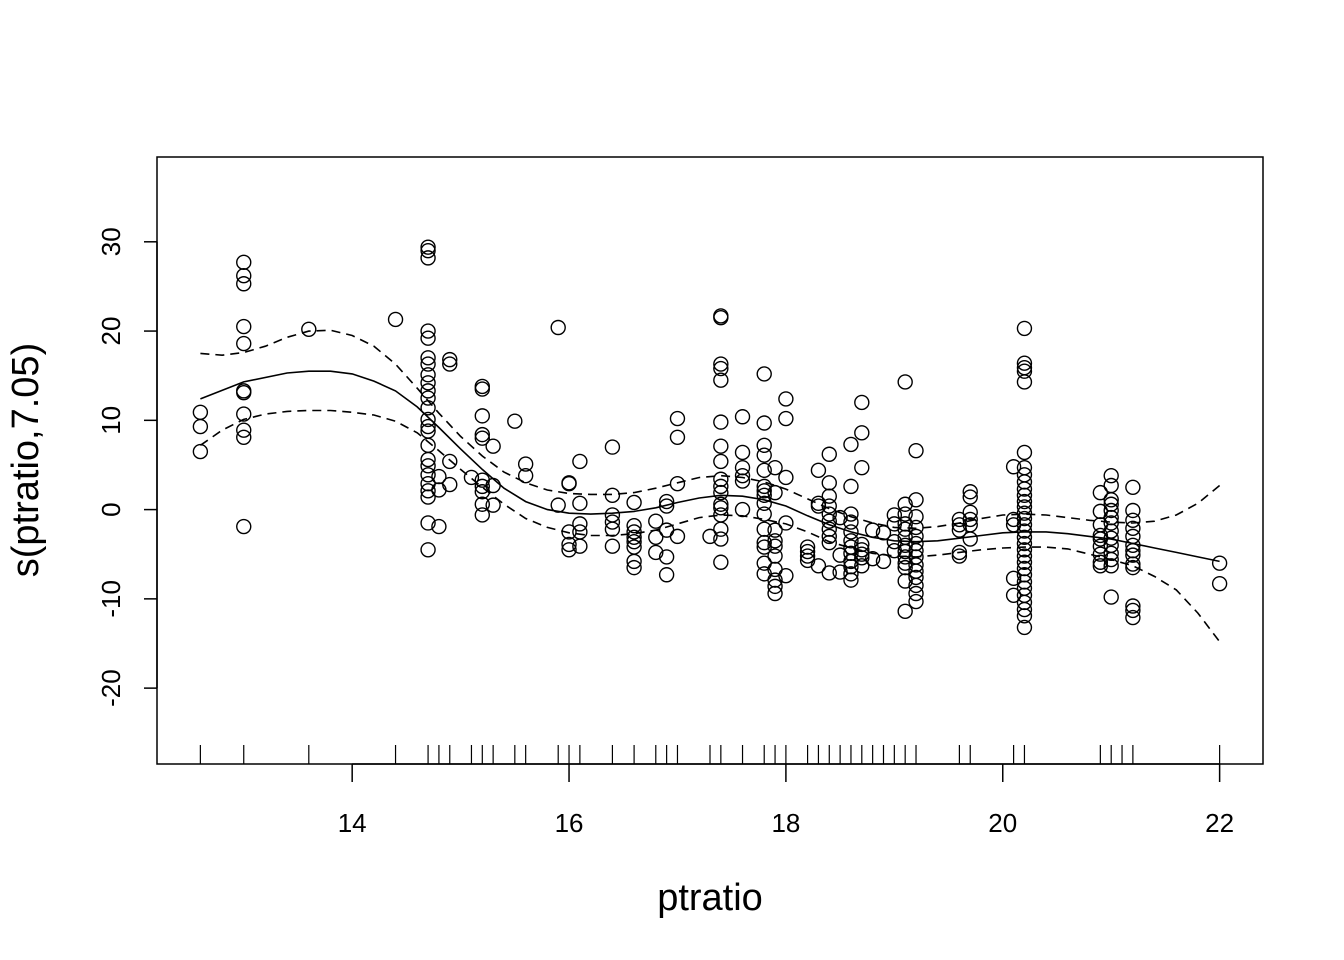 This screenshot has height=960, width=1344. Describe the element at coordinates (111, 241) in the screenshot. I see `y-tick-label: 30` at that location.